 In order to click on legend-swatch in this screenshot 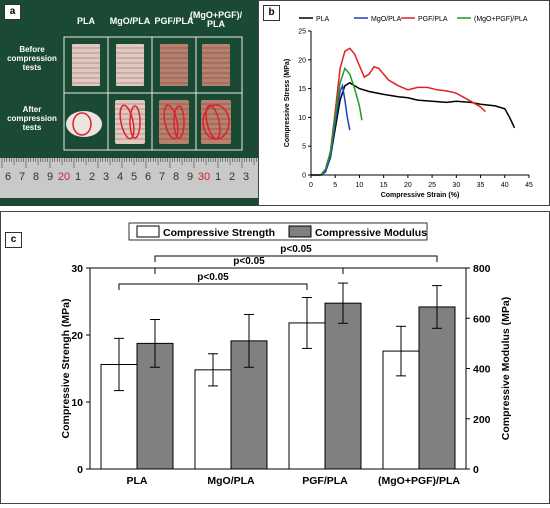, I will do `click(300, 231)`.